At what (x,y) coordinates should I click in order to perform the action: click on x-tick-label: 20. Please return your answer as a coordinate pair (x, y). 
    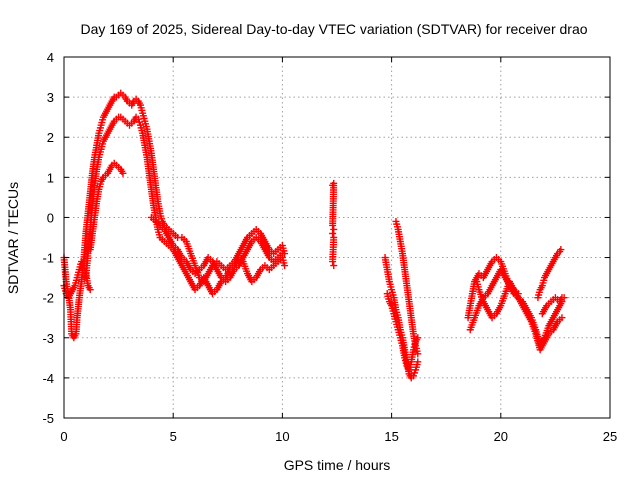
    Looking at the image, I should click on (501, 436).